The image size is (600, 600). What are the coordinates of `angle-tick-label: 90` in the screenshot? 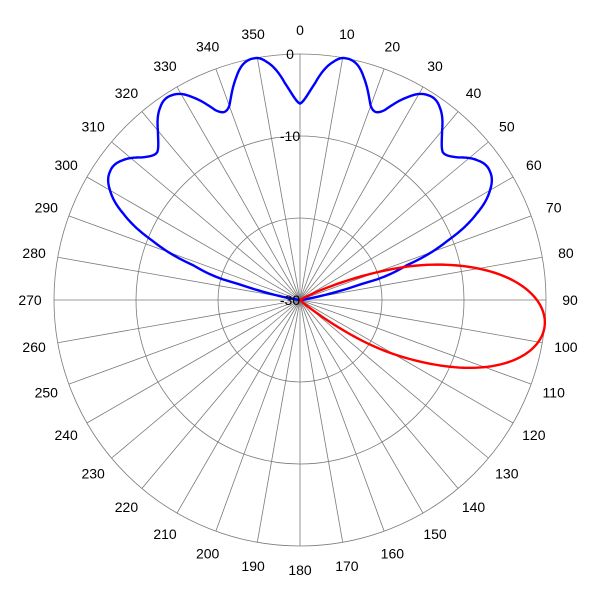 It's located at (570, 300).